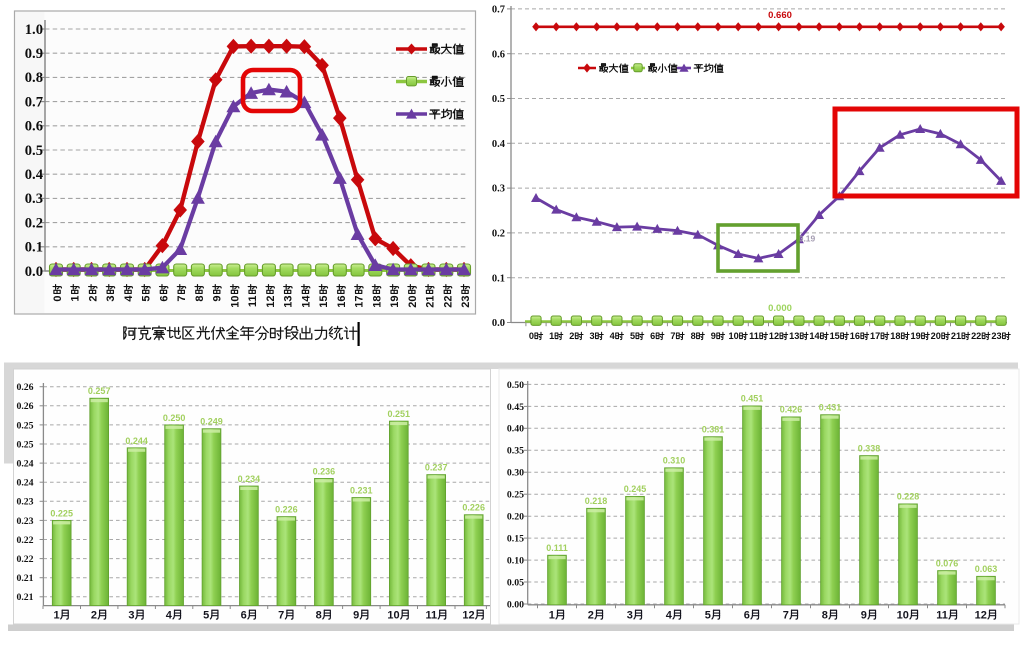 The image size is (1026, 647). I want to click on svg-text: 0.26, so click(24, 387).